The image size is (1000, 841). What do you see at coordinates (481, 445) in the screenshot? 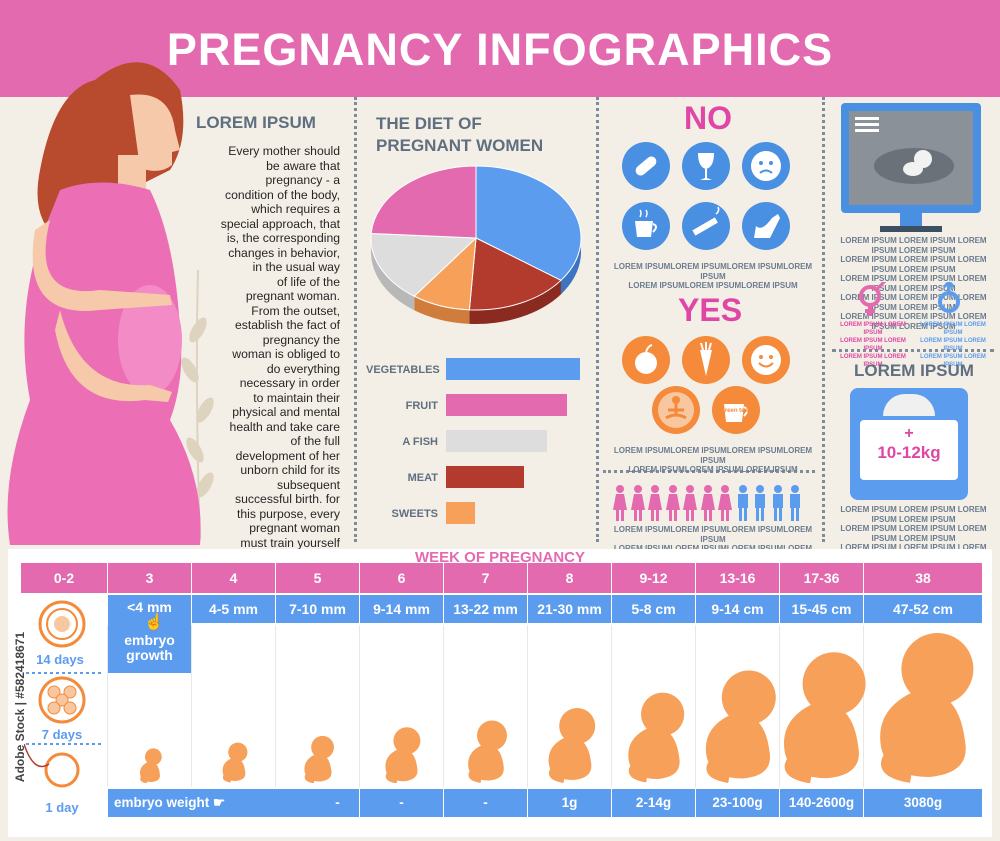
I see `diet-bar-chart: VEGETABLES FRUIT A FISH MEAT SWEETS` at bounding box center [481, 445].